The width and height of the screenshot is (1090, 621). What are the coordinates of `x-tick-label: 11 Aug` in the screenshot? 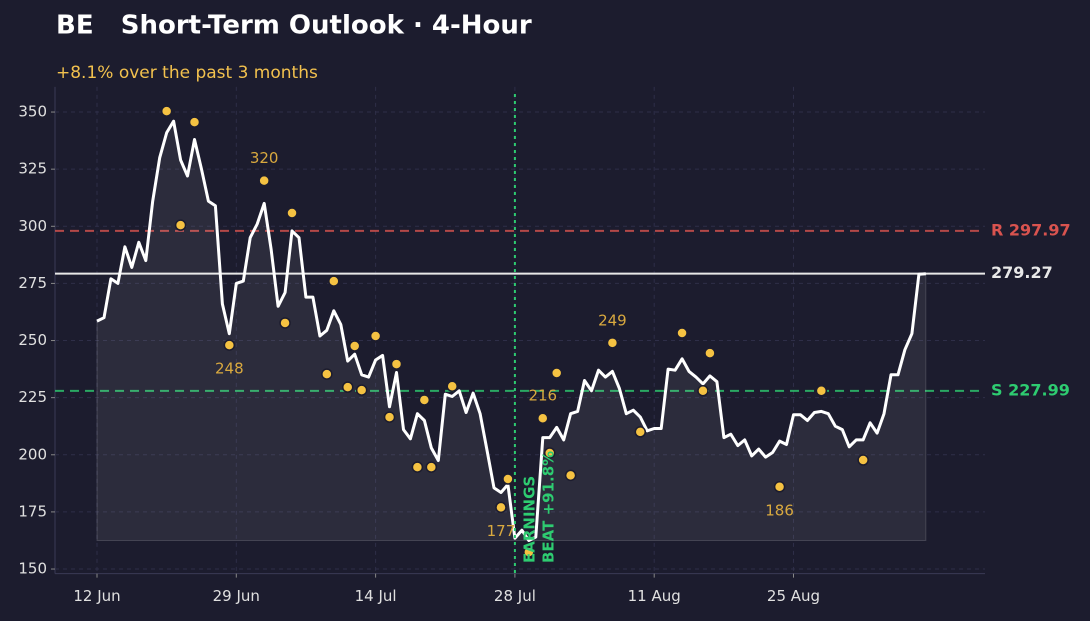 It's located at (654, 596).